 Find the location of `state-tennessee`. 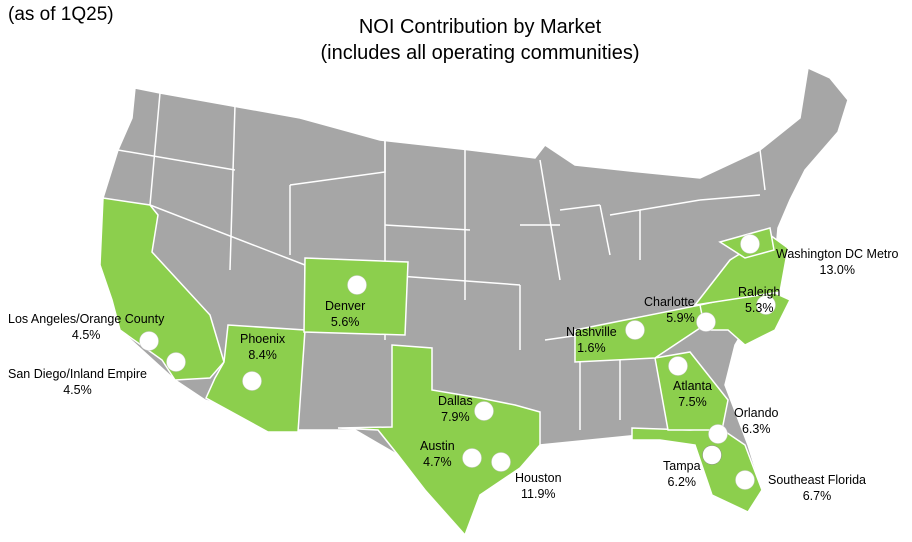

state-tennessee is located at coordinates (645, 333).